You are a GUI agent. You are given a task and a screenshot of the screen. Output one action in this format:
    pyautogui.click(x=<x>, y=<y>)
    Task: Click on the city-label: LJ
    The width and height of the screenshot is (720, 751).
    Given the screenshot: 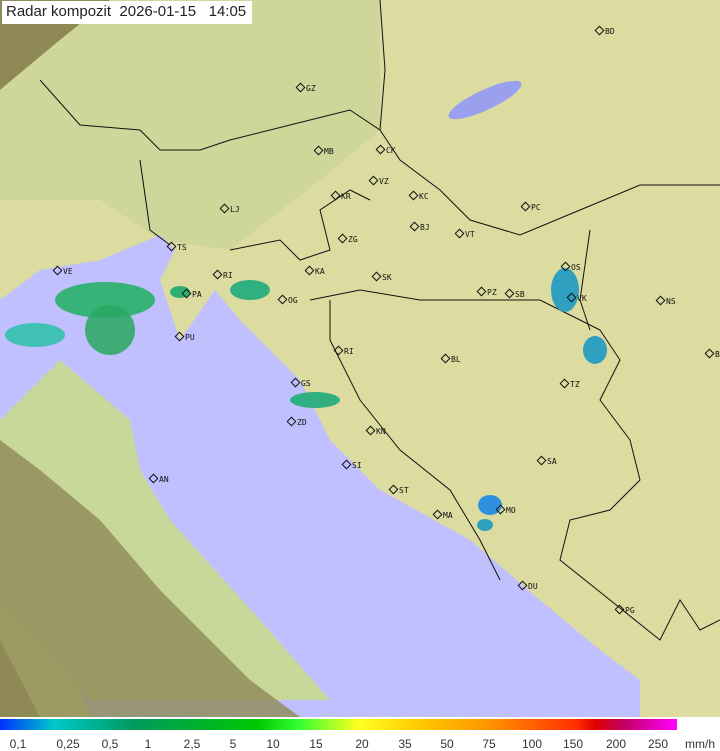 What is the action you would take?
    pyautogui.click(x=235, y=209)
    